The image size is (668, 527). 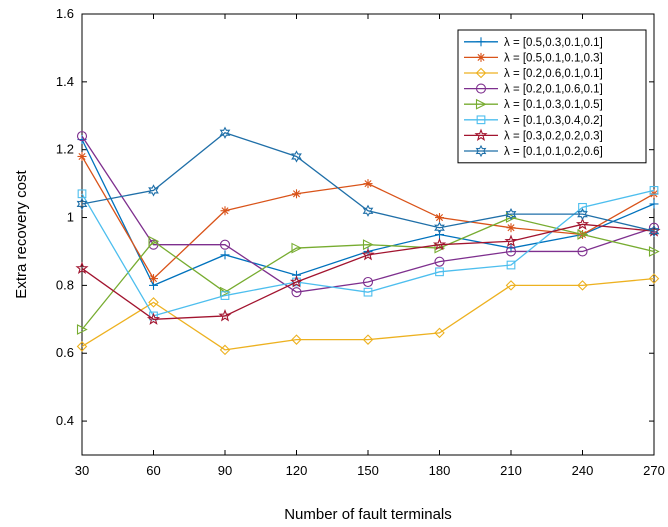 I want to click on legend-box, so click(x=552, y=96).